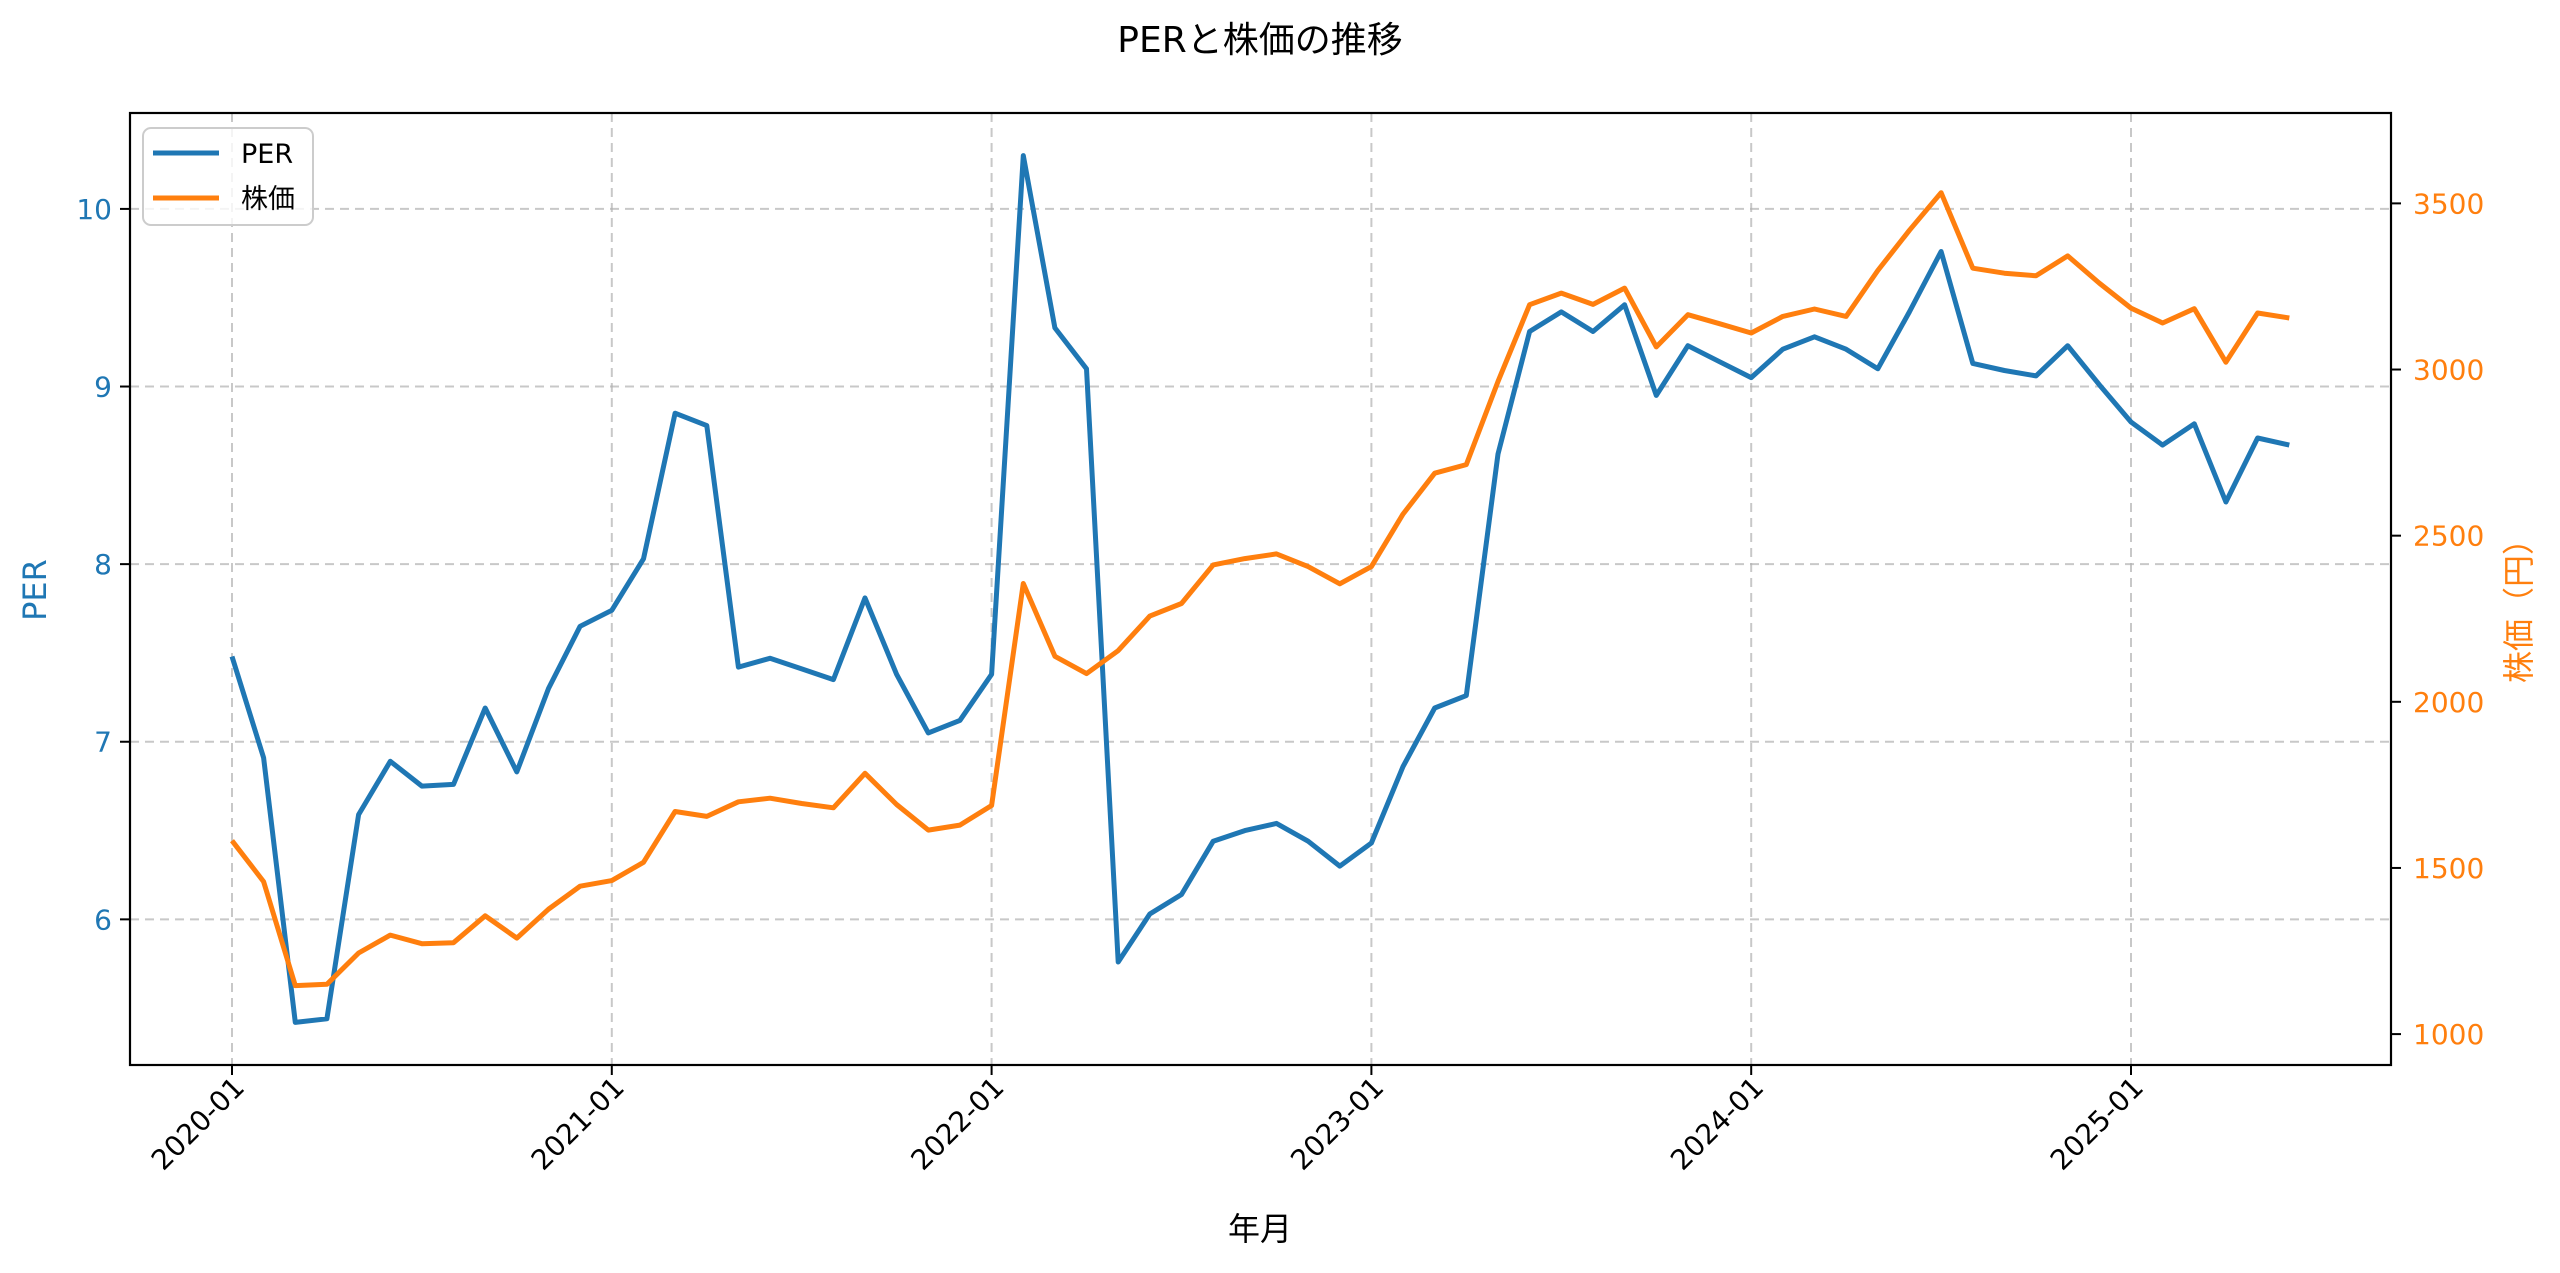 The height and width of the screenshot is (1273, 2560). What do you see at coordinates (198, 1124) in the screenshot?
I see `x-tick-label: 2020-01` at bounding box center [198, 1124].